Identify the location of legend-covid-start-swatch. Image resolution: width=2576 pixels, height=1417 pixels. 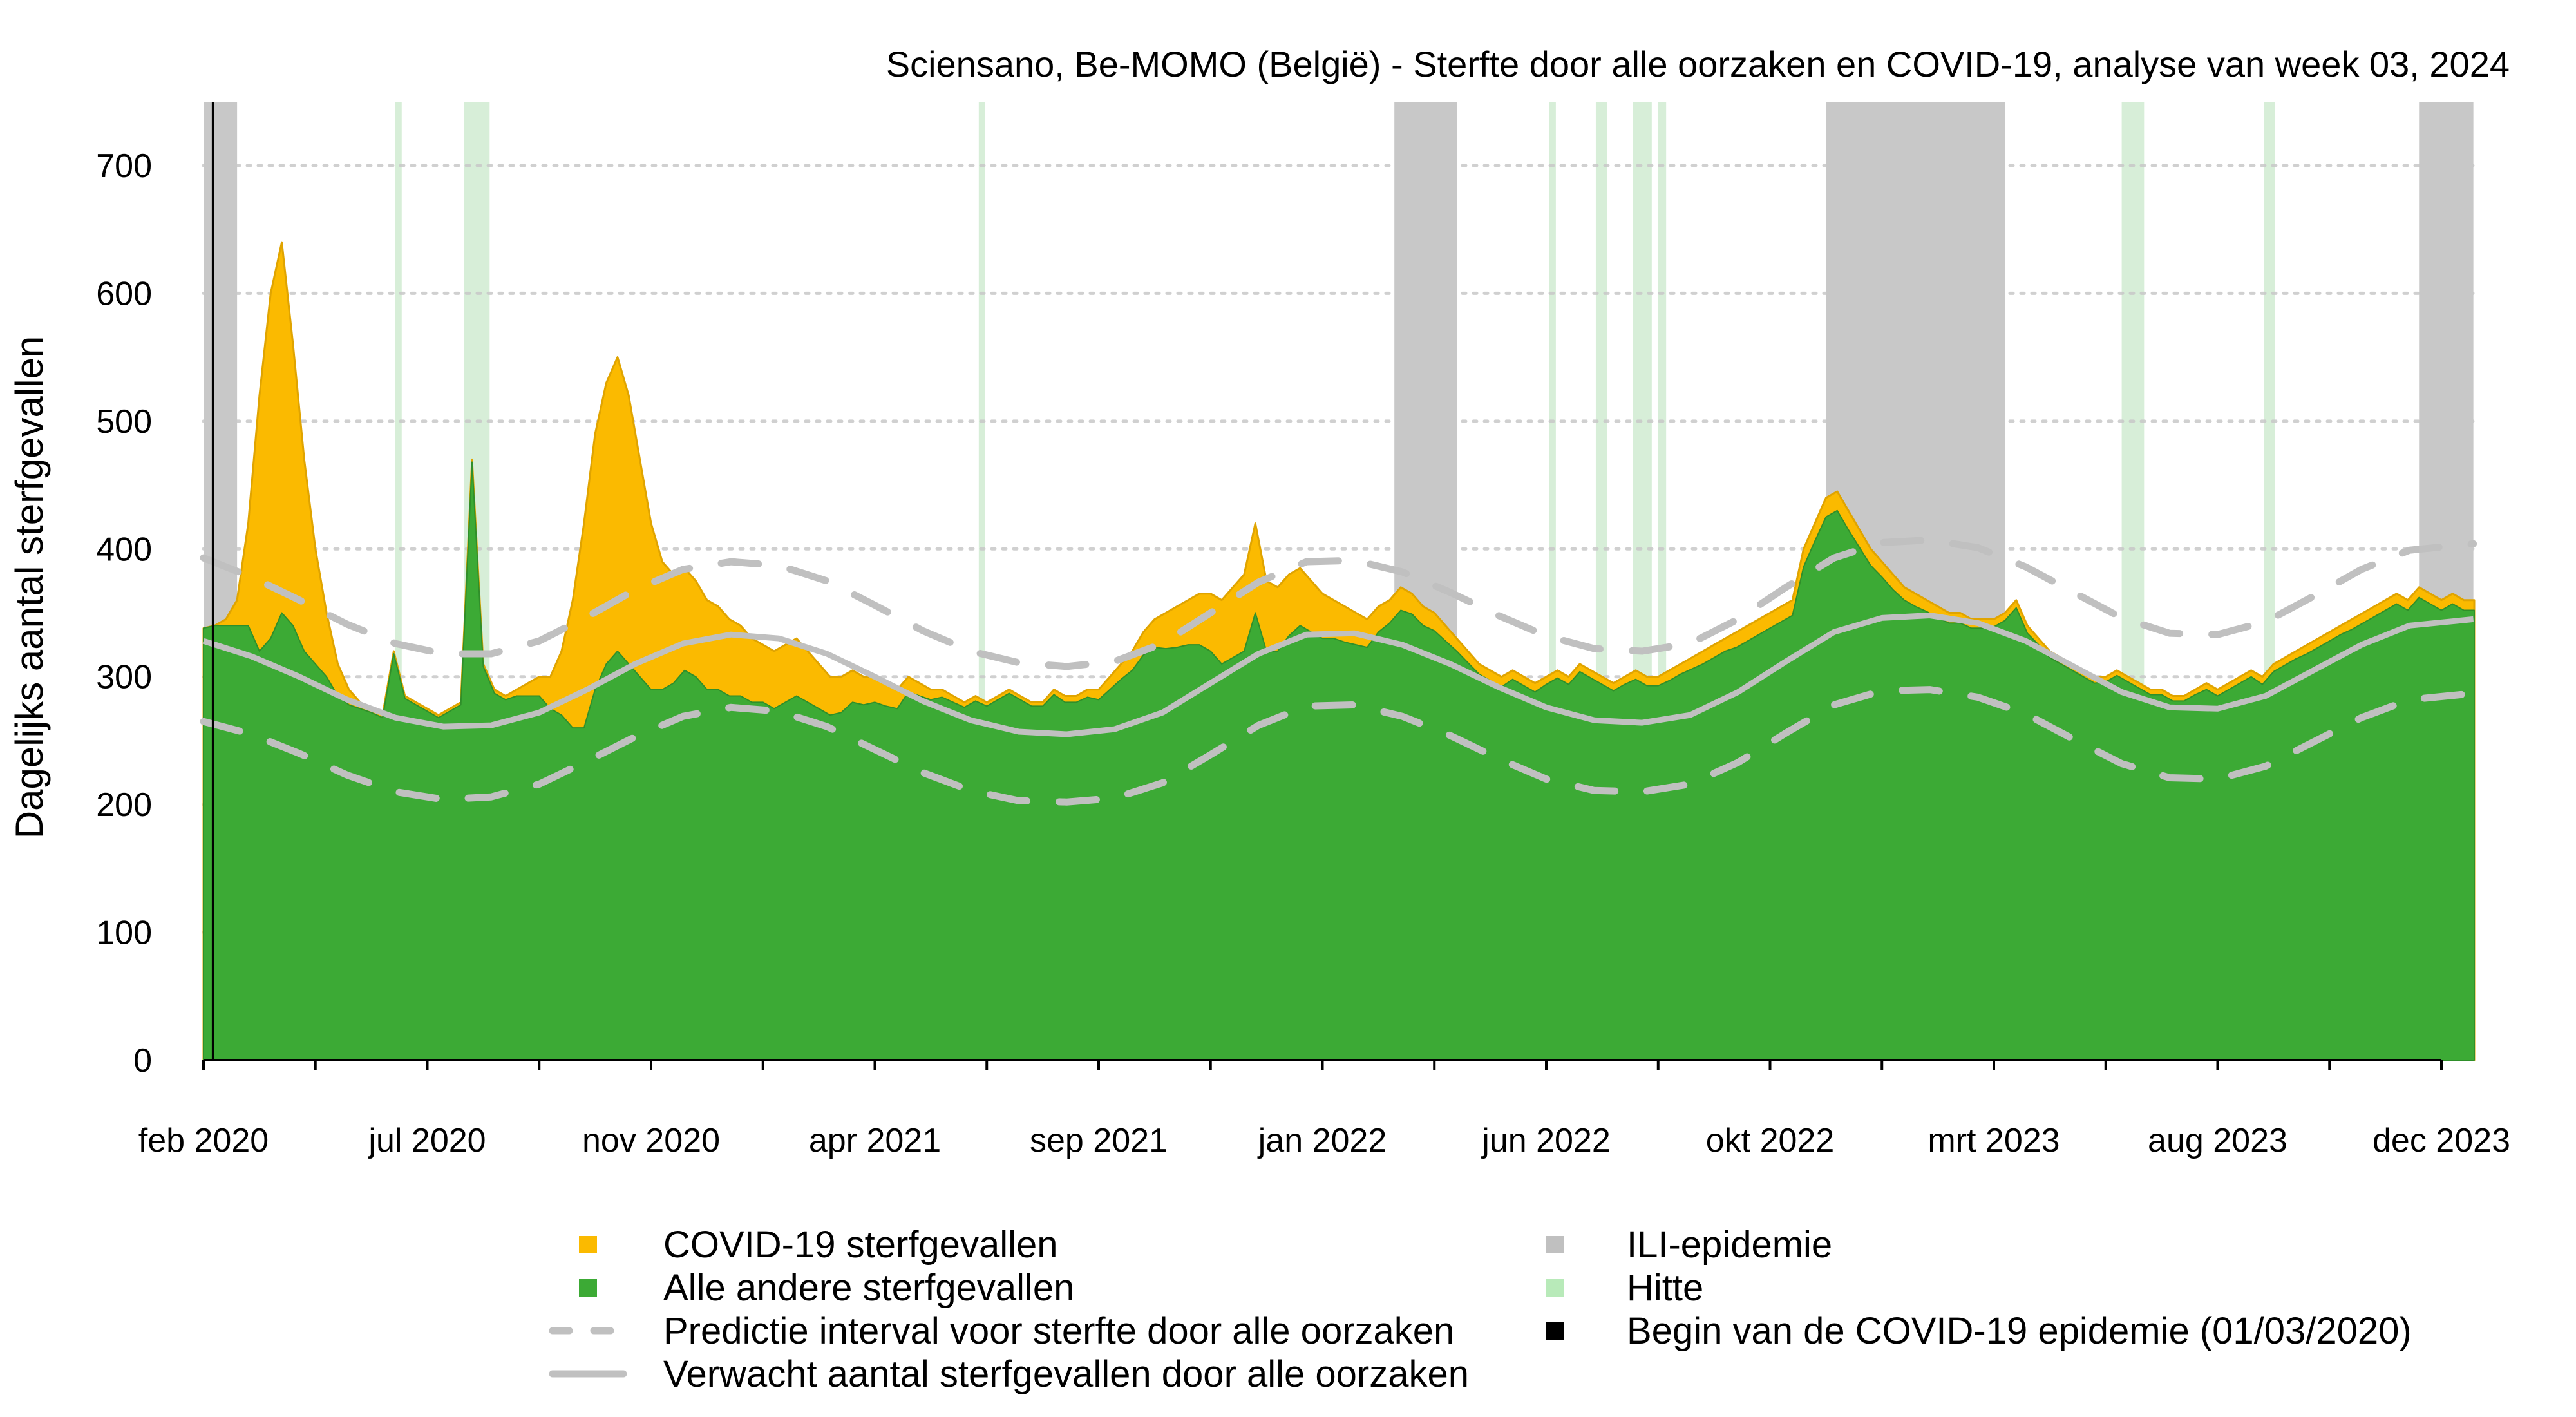
(1555, 1331).